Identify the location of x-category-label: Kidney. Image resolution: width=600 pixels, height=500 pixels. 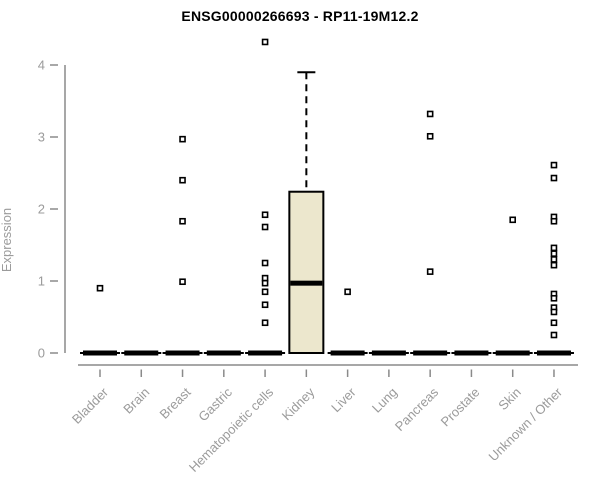
(298, 403).